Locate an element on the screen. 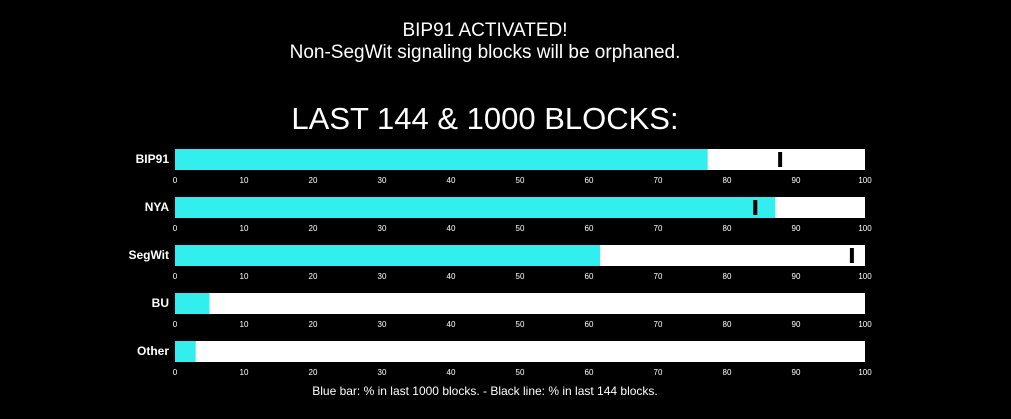 The width and height of the screenshot is (1011, 419). tick-label-other-60: 60 is located at coordinates (589, 372).